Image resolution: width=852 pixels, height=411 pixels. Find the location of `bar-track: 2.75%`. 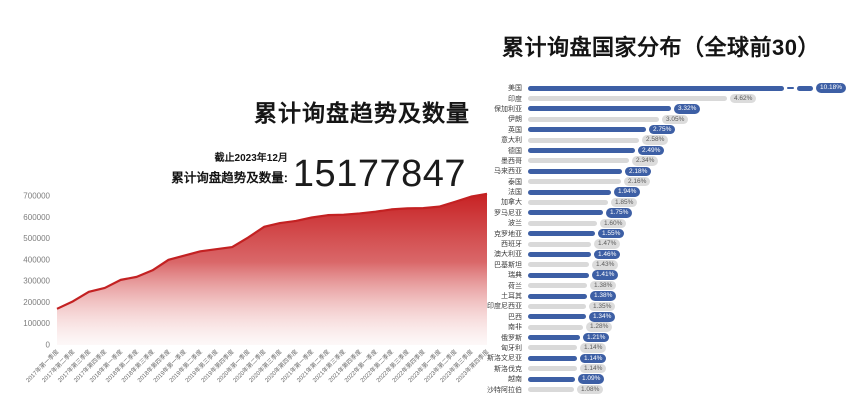

bar-track: 2.75% is located at coordinates (690, 130).